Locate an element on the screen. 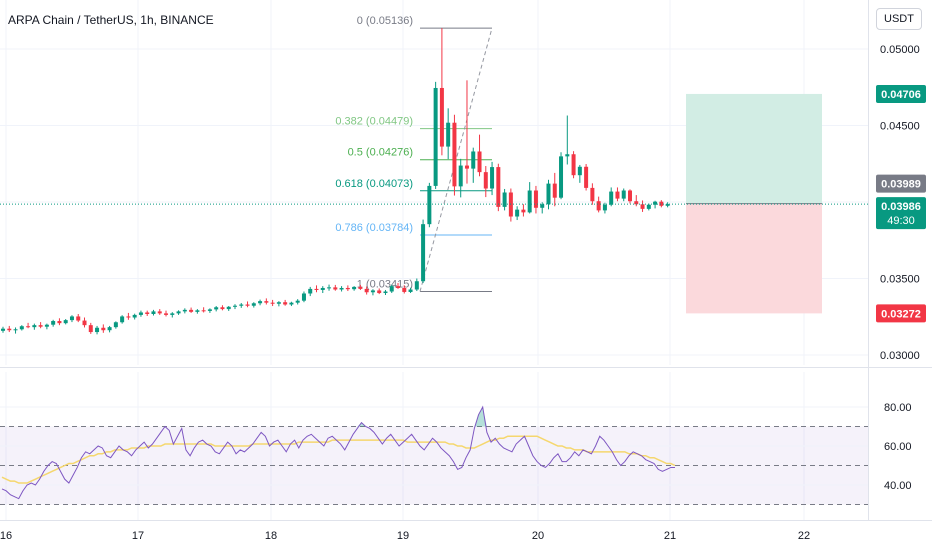 The height and width of the screenshot is (555, 932). rsi-tick-label: 40.00 is located at coordinates (898, 486).